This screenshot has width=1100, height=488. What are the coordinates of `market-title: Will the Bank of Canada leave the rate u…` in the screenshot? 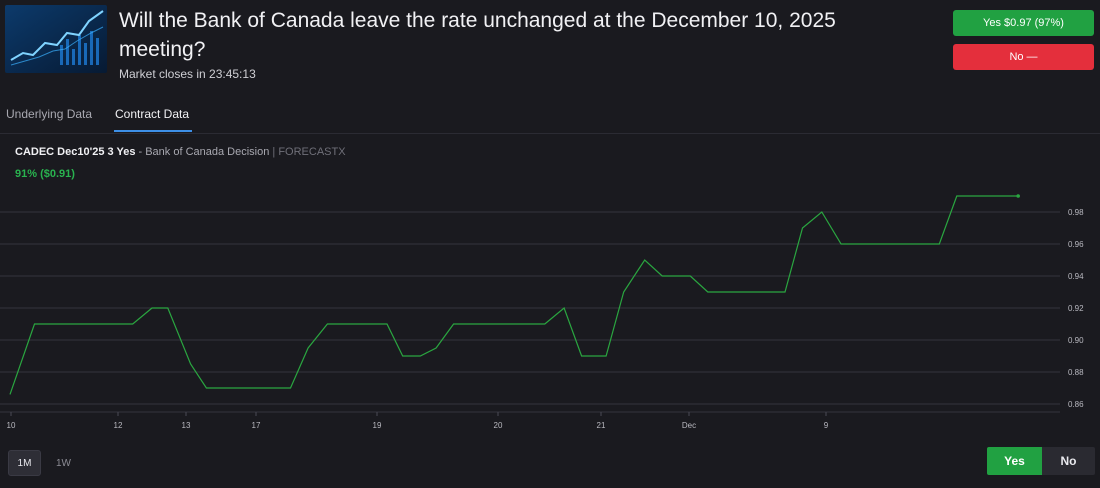 It's located at (477, 35).